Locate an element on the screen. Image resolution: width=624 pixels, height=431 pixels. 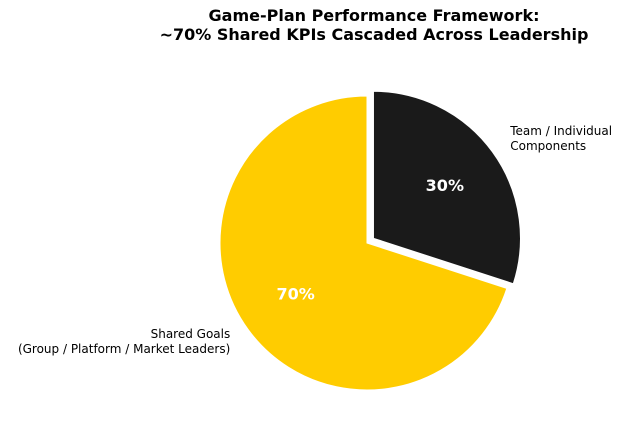
category-label: Team / Individual Components is located at coordinates (561, 138).